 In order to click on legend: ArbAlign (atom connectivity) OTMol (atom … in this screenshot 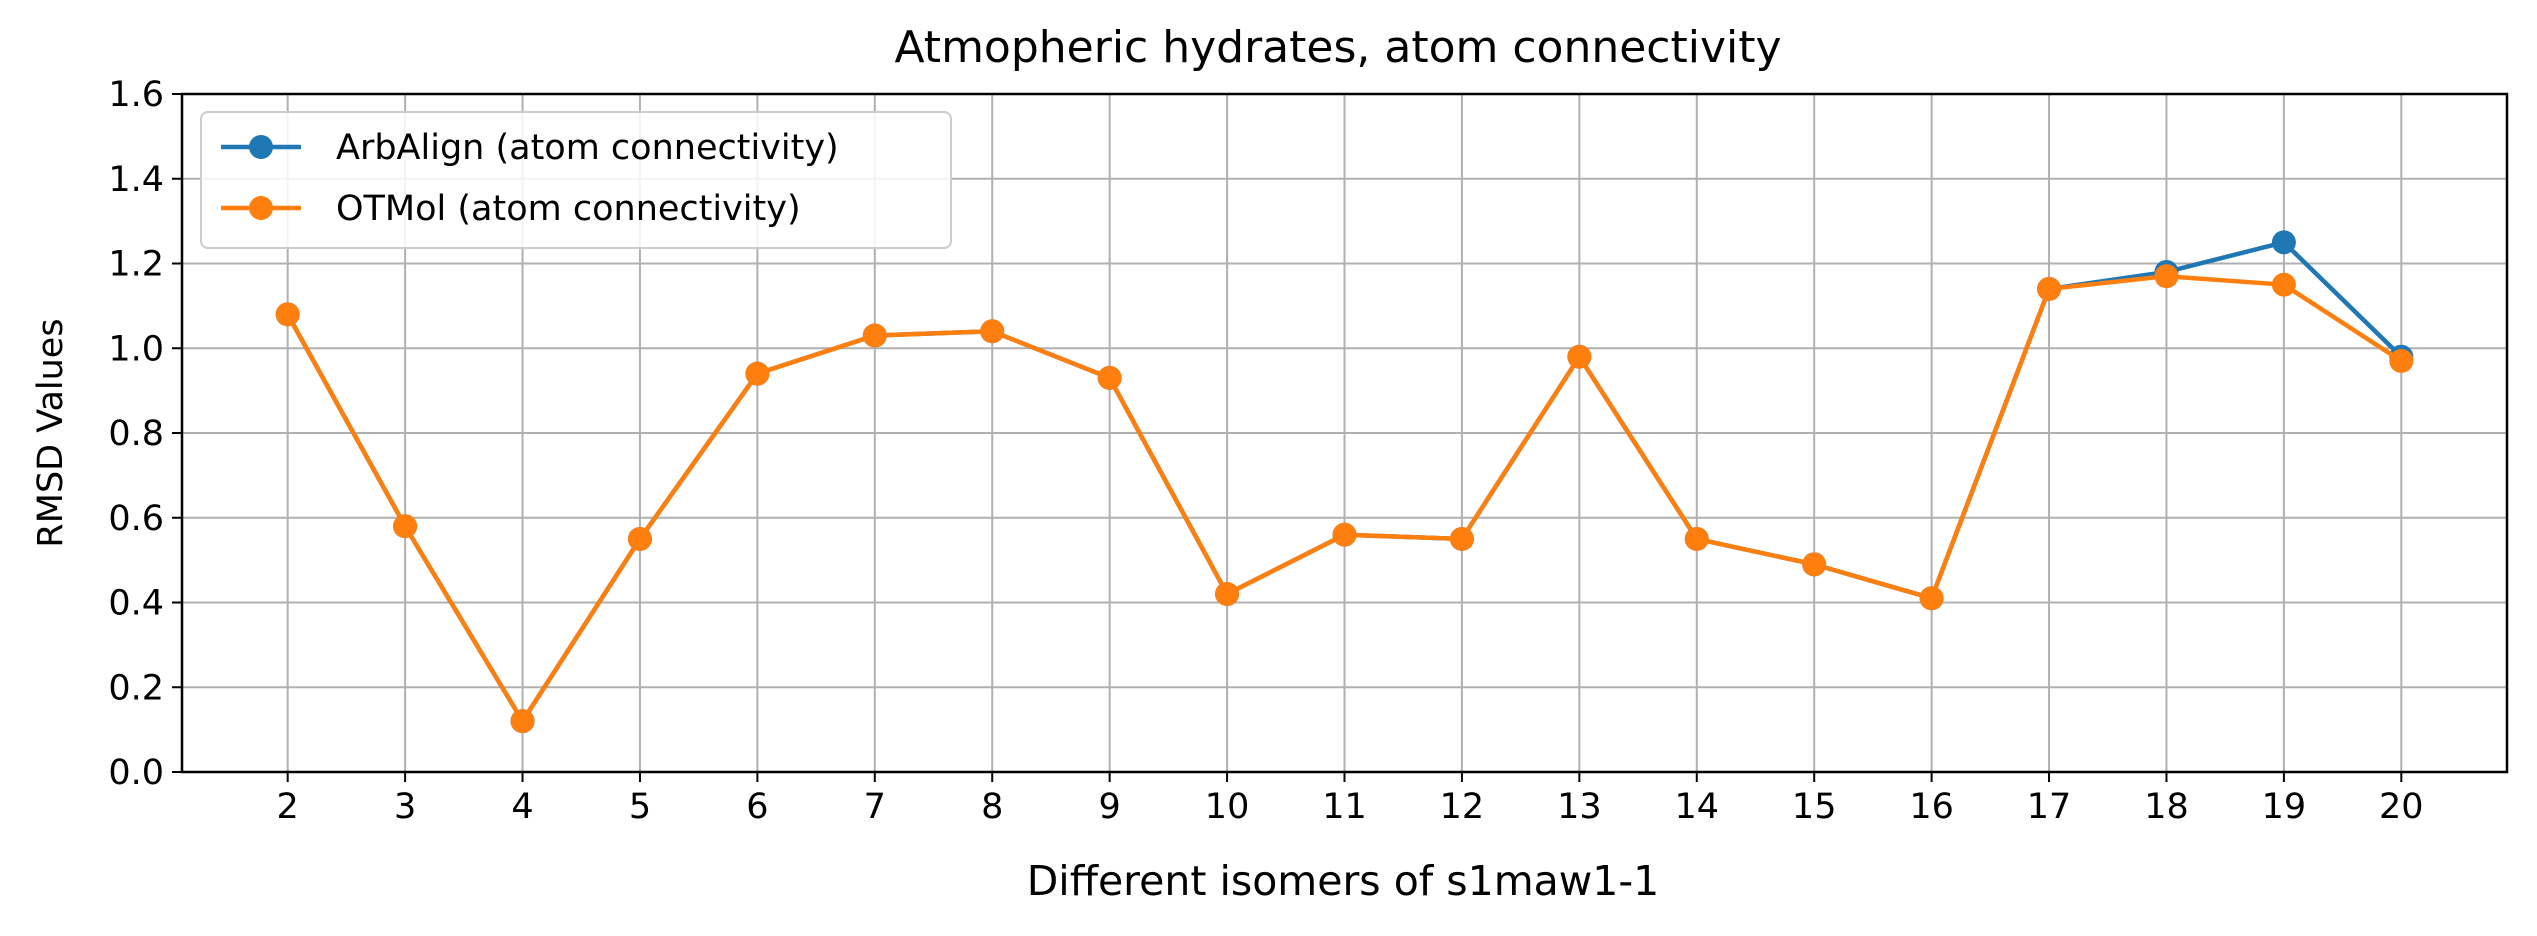, I will do `click(576, 180)`.